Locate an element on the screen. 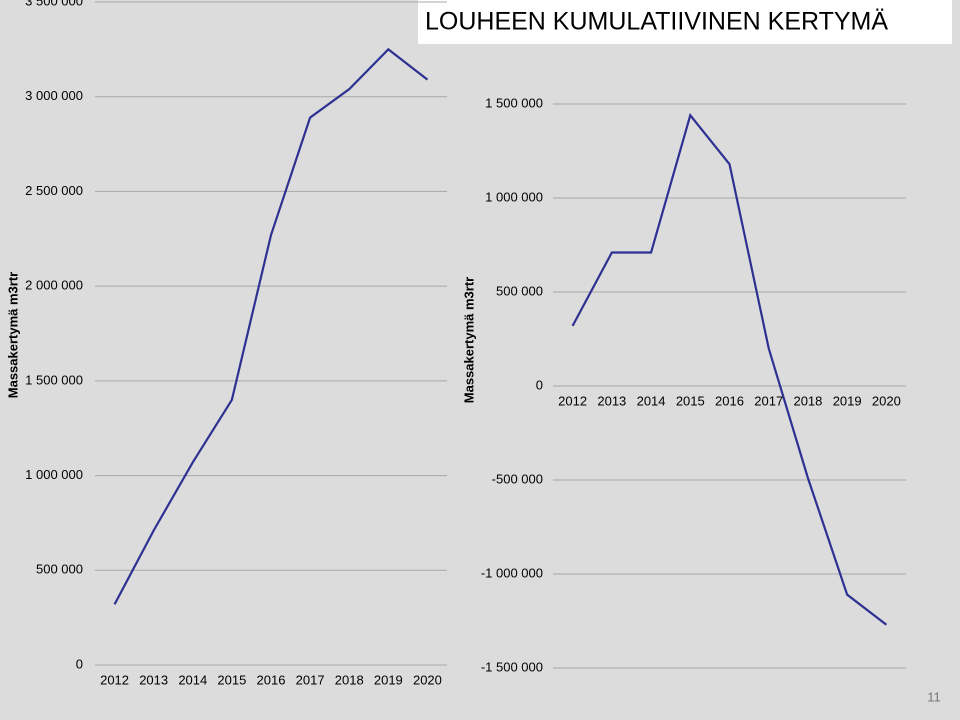 The height and width of the screenshot is (720, 960). title-box is located at coordinates (685, 22).